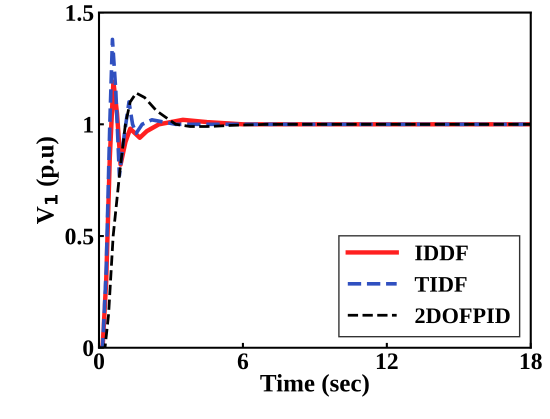 The width and height of the screenshot is (550, 419). What do you see at coordinates (531, 361) in the screenshot?
I see `x-tick-label: 18` at bounding box center [531, 361].